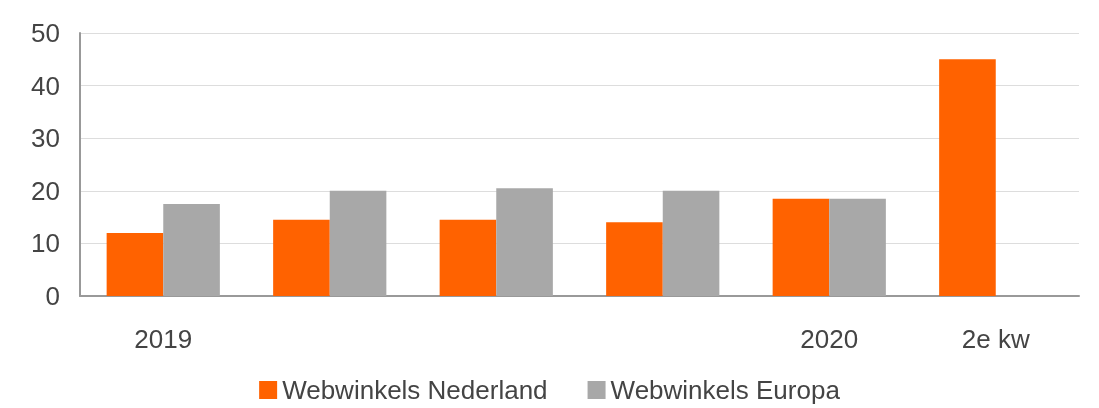  Describe the element at coordinates (45, 243) in the screenshot. I see `y-tick-label: 10` at that location.